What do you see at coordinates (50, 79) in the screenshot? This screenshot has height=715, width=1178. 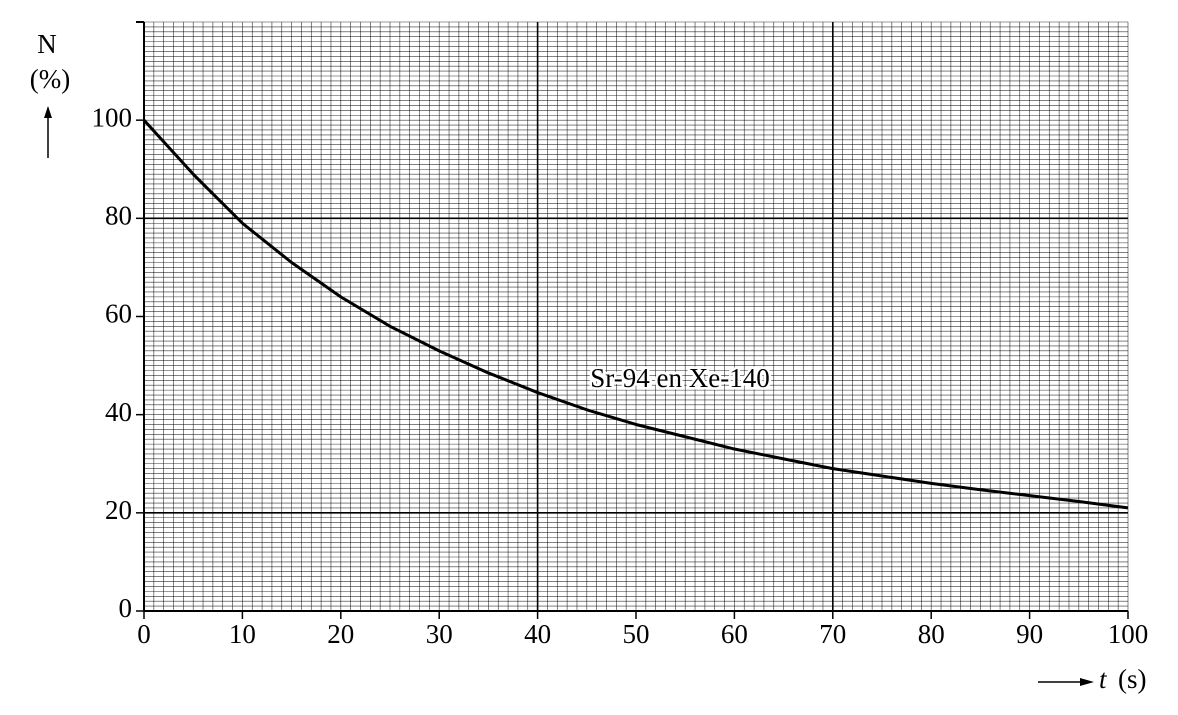 I see `y-unit: (%)` at bounding box center [50, 79].